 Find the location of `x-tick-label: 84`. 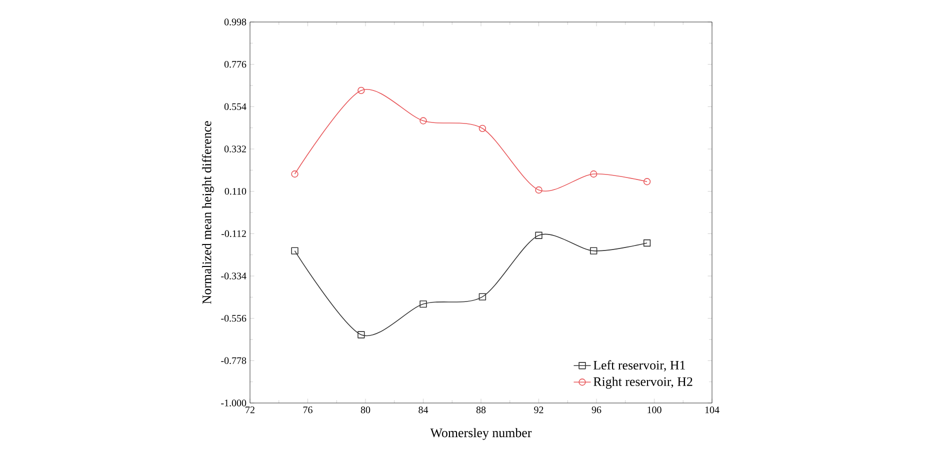

x-tick-label: 84 is located at coordinates (423, 410).